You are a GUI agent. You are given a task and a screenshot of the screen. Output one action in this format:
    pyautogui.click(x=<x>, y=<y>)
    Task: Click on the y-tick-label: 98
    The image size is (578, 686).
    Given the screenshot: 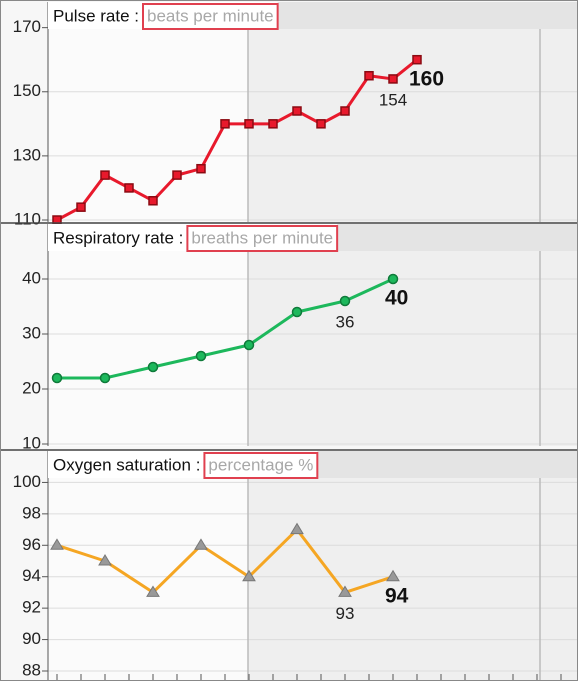 What is the action you would take?
    pyautogui.click(x=31, y=512)
    